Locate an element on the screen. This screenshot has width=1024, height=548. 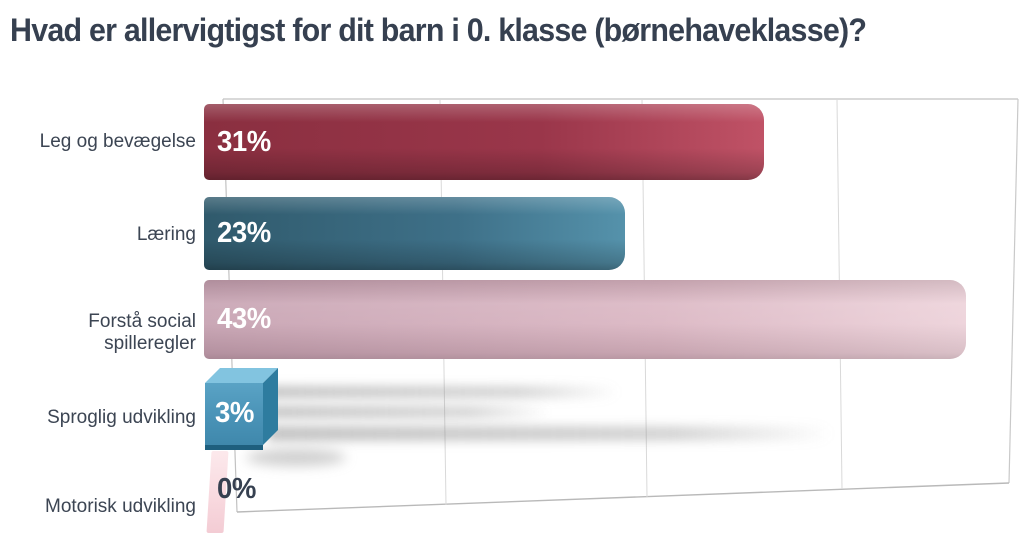
cube-right-face is located at coordinates (270, 406).